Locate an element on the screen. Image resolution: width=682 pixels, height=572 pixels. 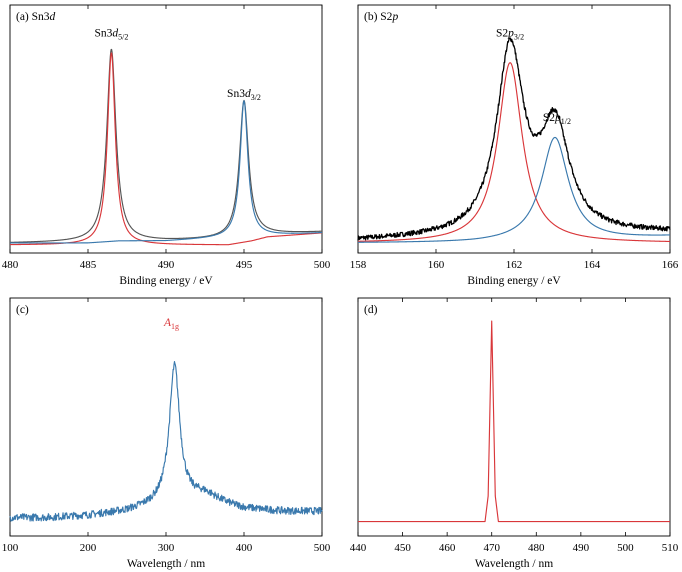
x-tick-label: 400 is located at coordinates (244, 548).